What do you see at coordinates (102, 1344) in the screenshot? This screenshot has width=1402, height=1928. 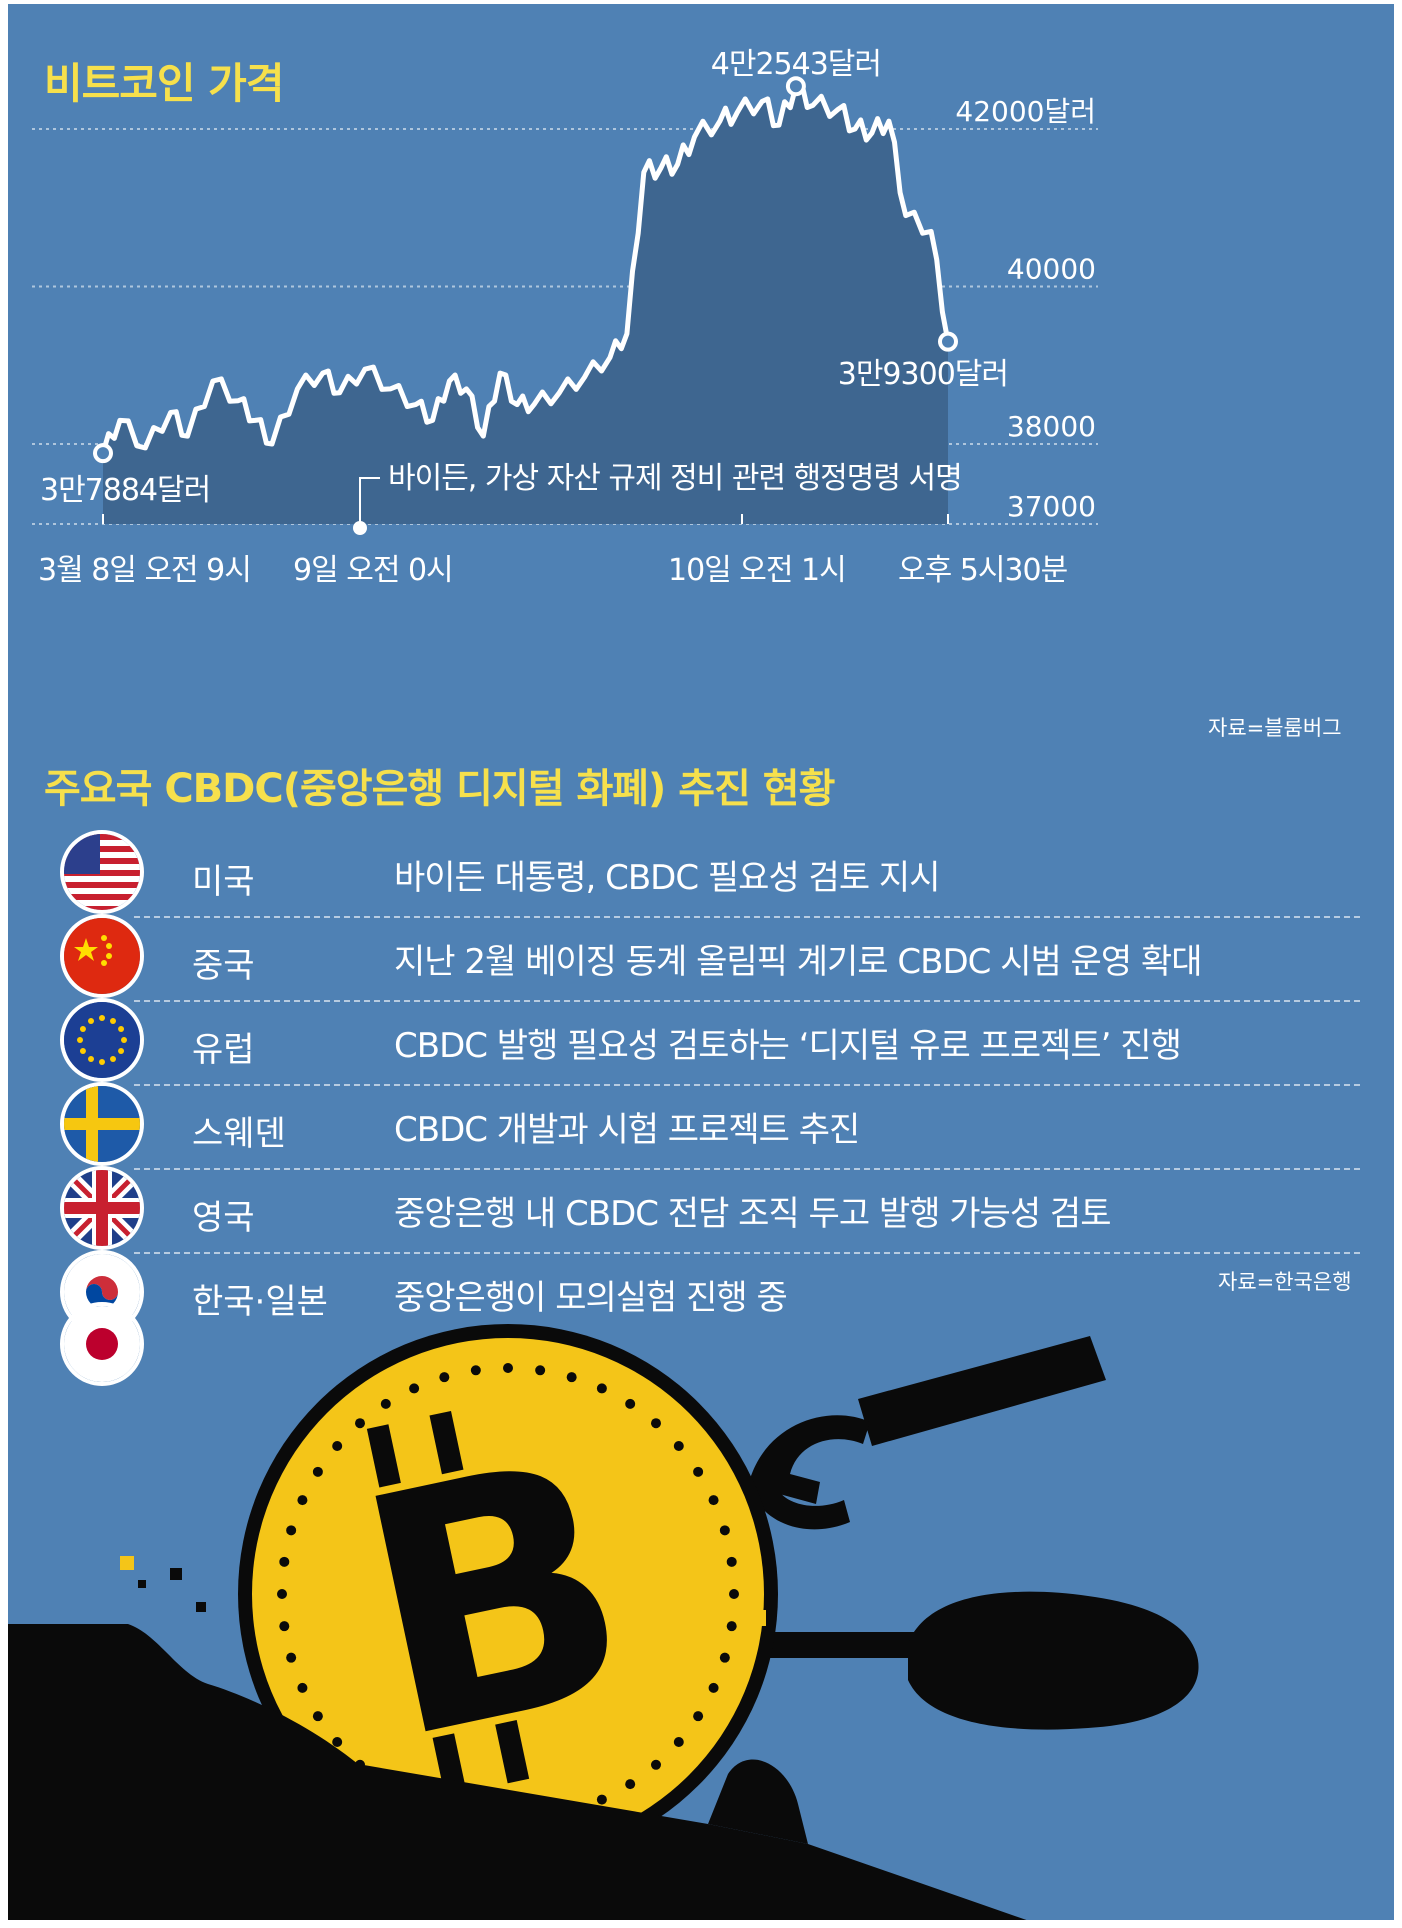 I see `japan-flag-icon` at bounding box center [102, 1344].